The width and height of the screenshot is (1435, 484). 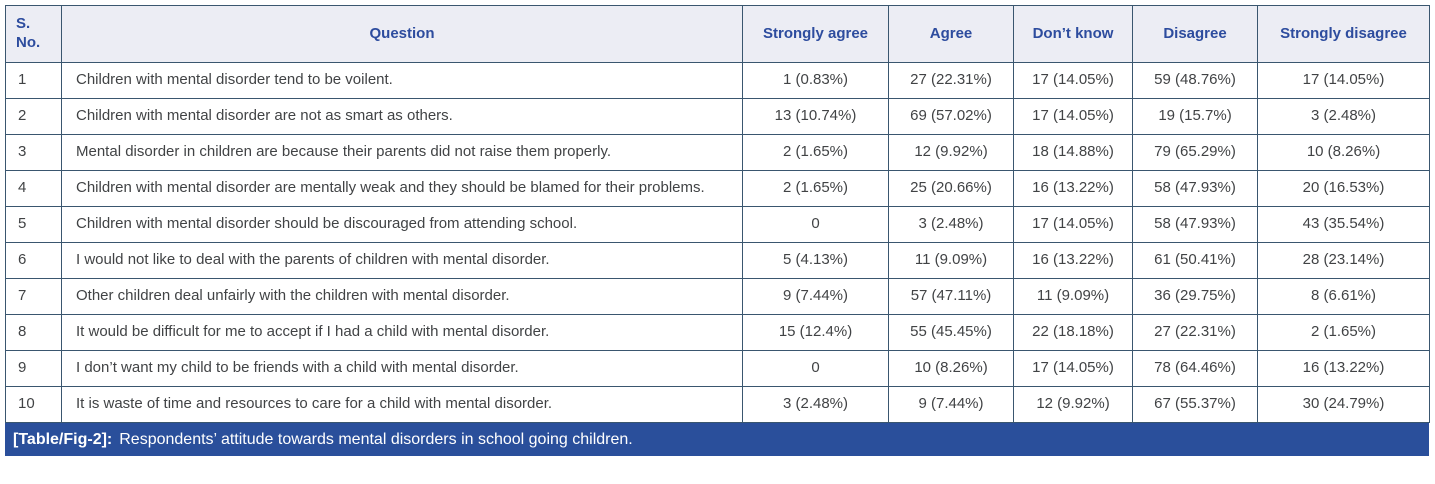 I want to click on cell-strongly-agree: 5 (4.13%), so click(x=815, y=260).